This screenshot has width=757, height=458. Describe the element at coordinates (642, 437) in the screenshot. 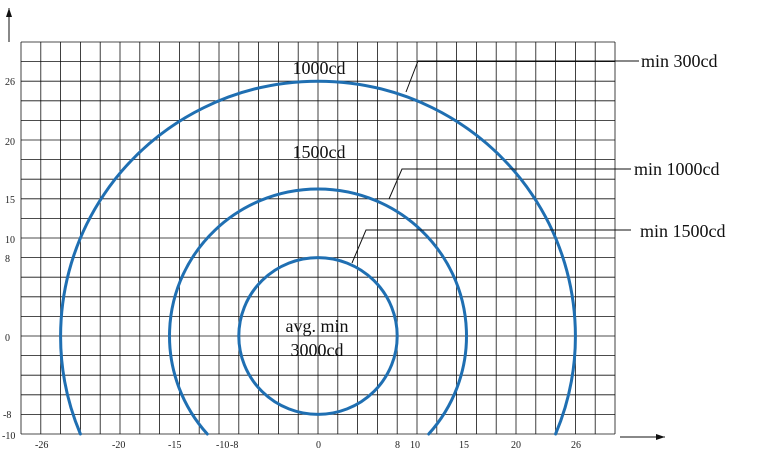

I see `x-axis-arrow` at that location.